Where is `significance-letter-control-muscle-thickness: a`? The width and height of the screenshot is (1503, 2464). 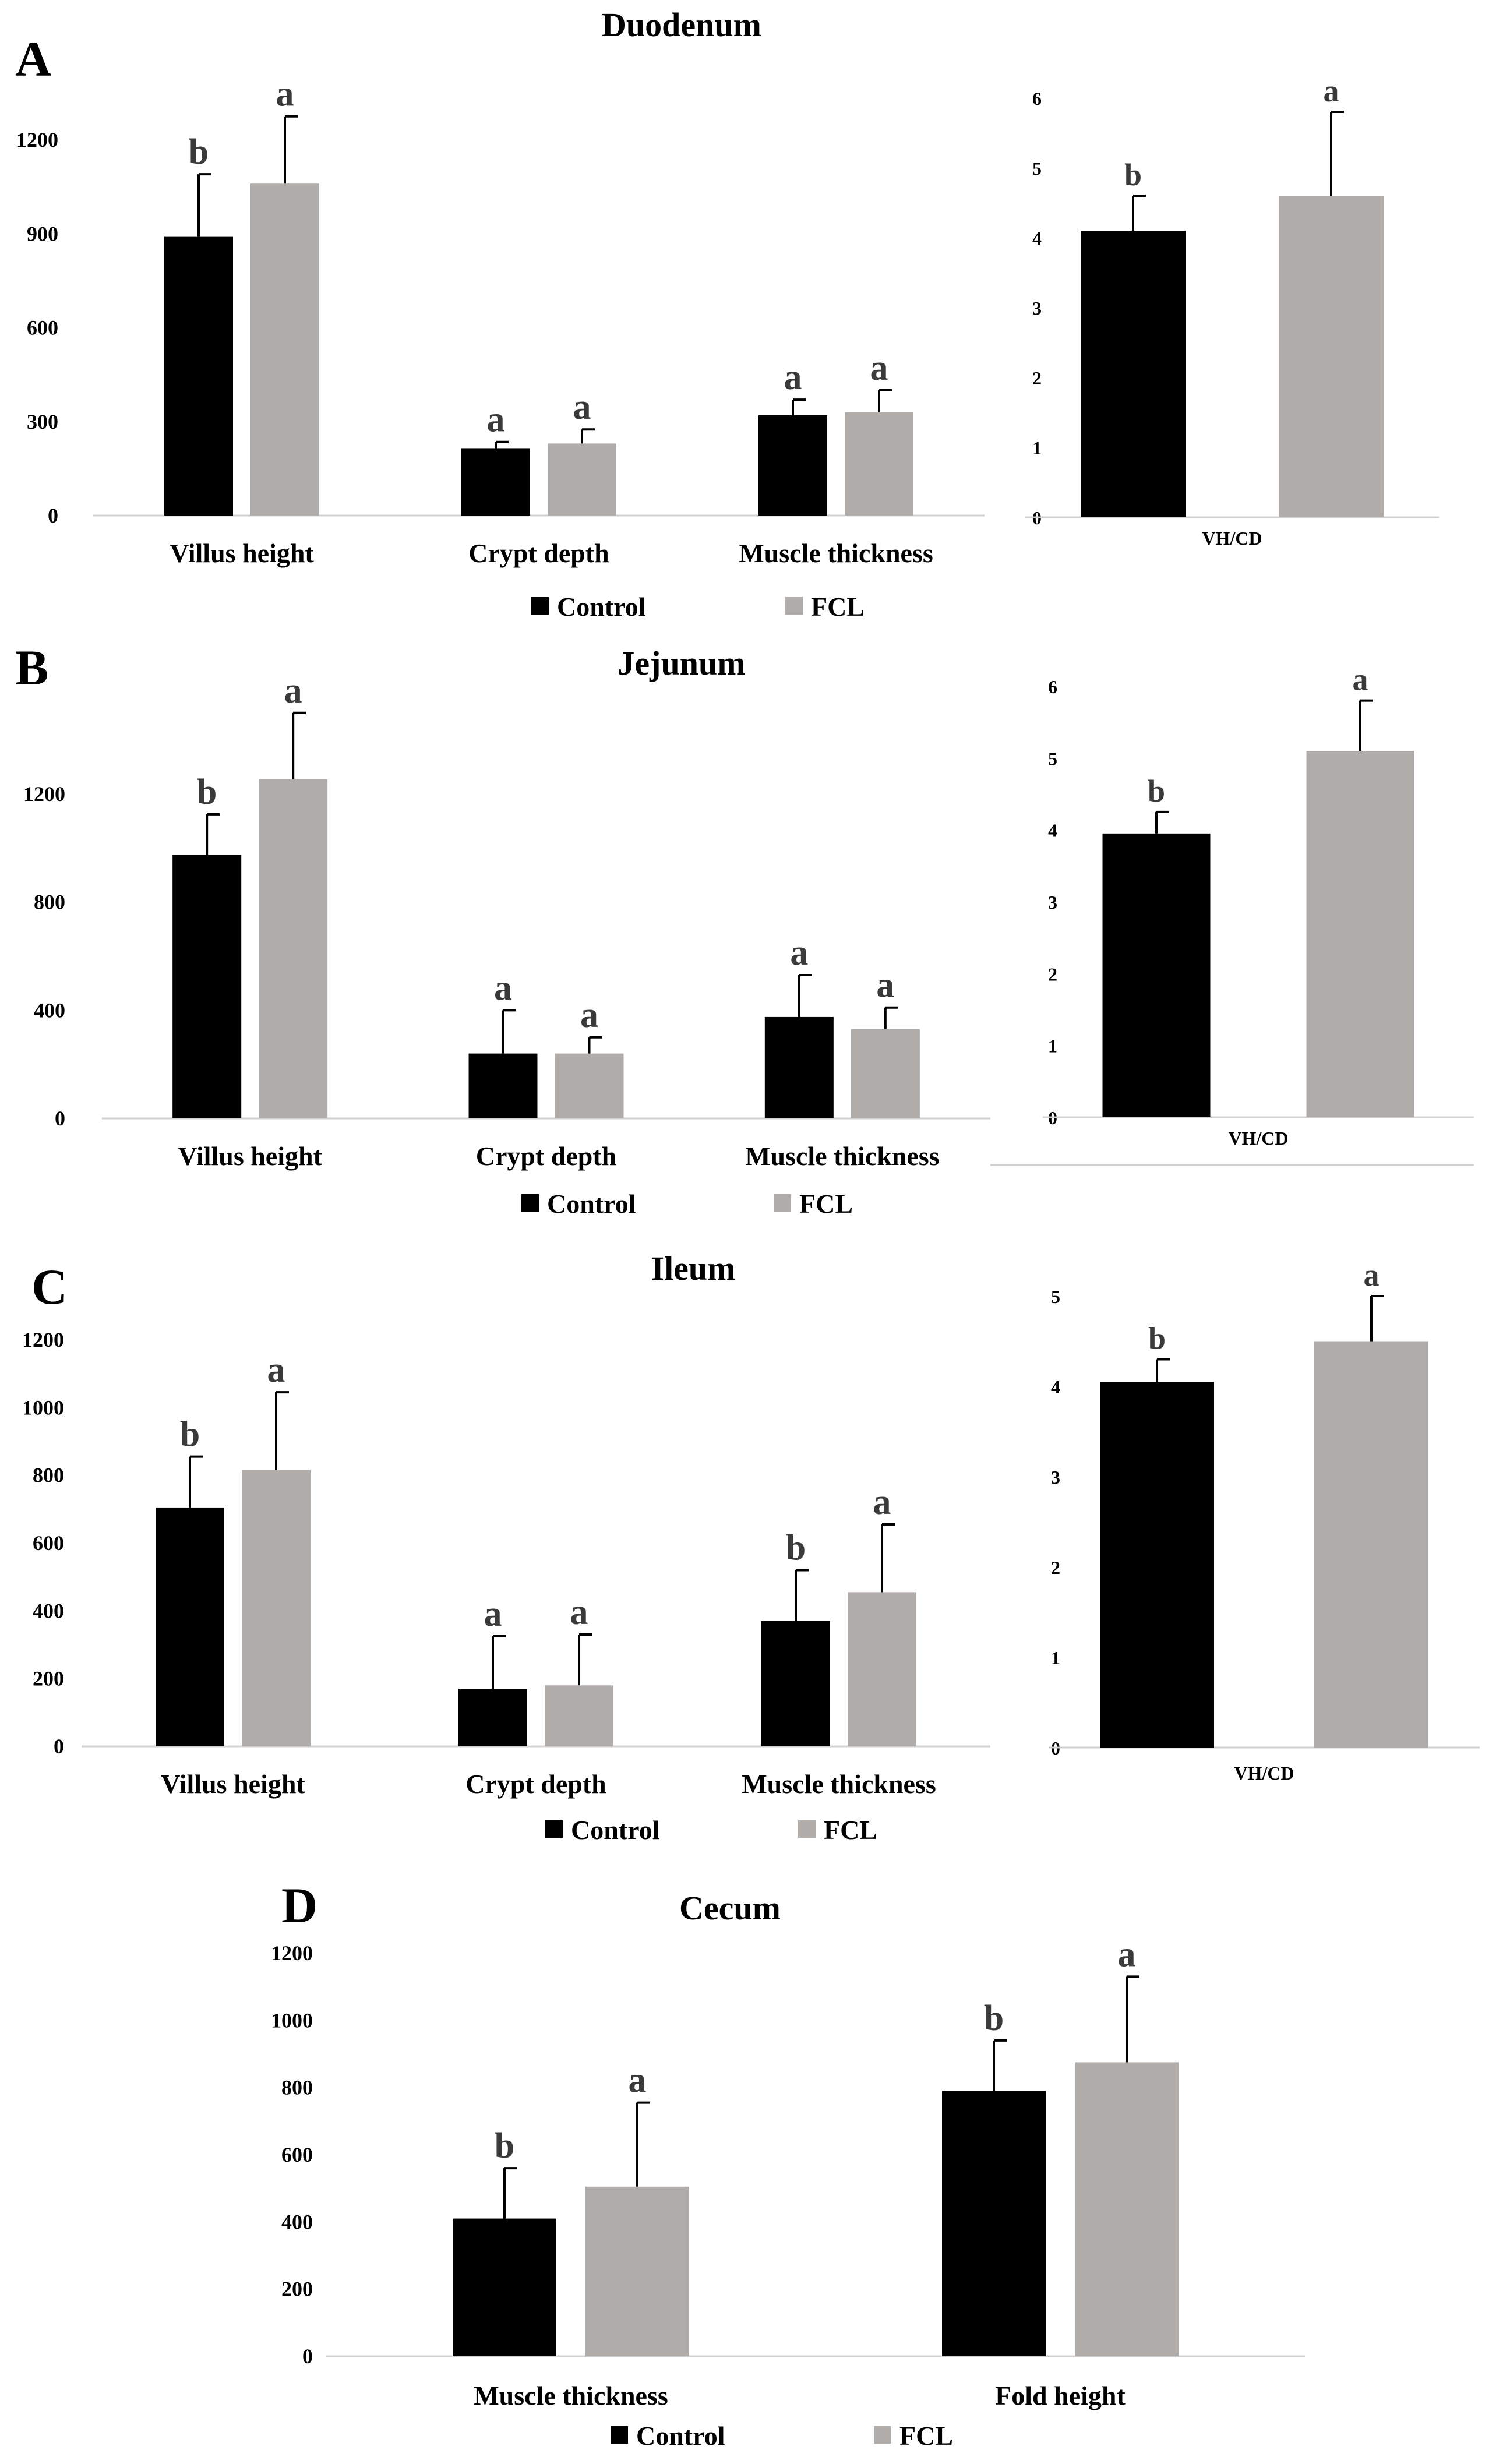
significance-letter-control-muscle-thickness: a is located at coordinates (799, 953).